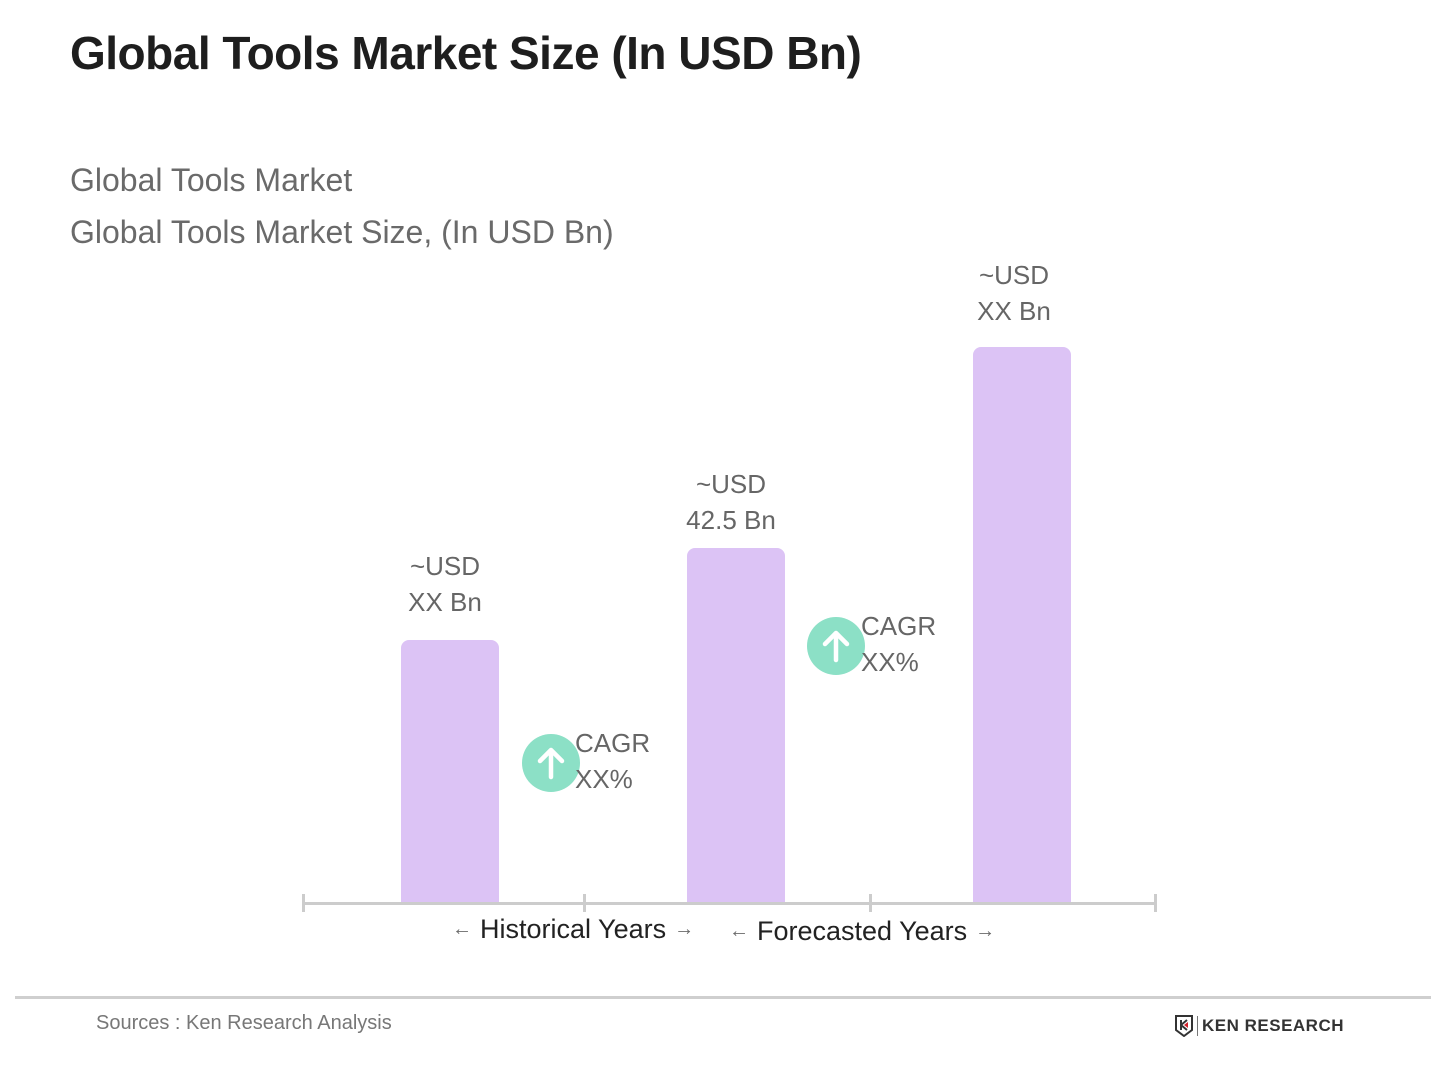  I want to click on bar-label-3: ~USD XX Bn, so click(1014, 293).